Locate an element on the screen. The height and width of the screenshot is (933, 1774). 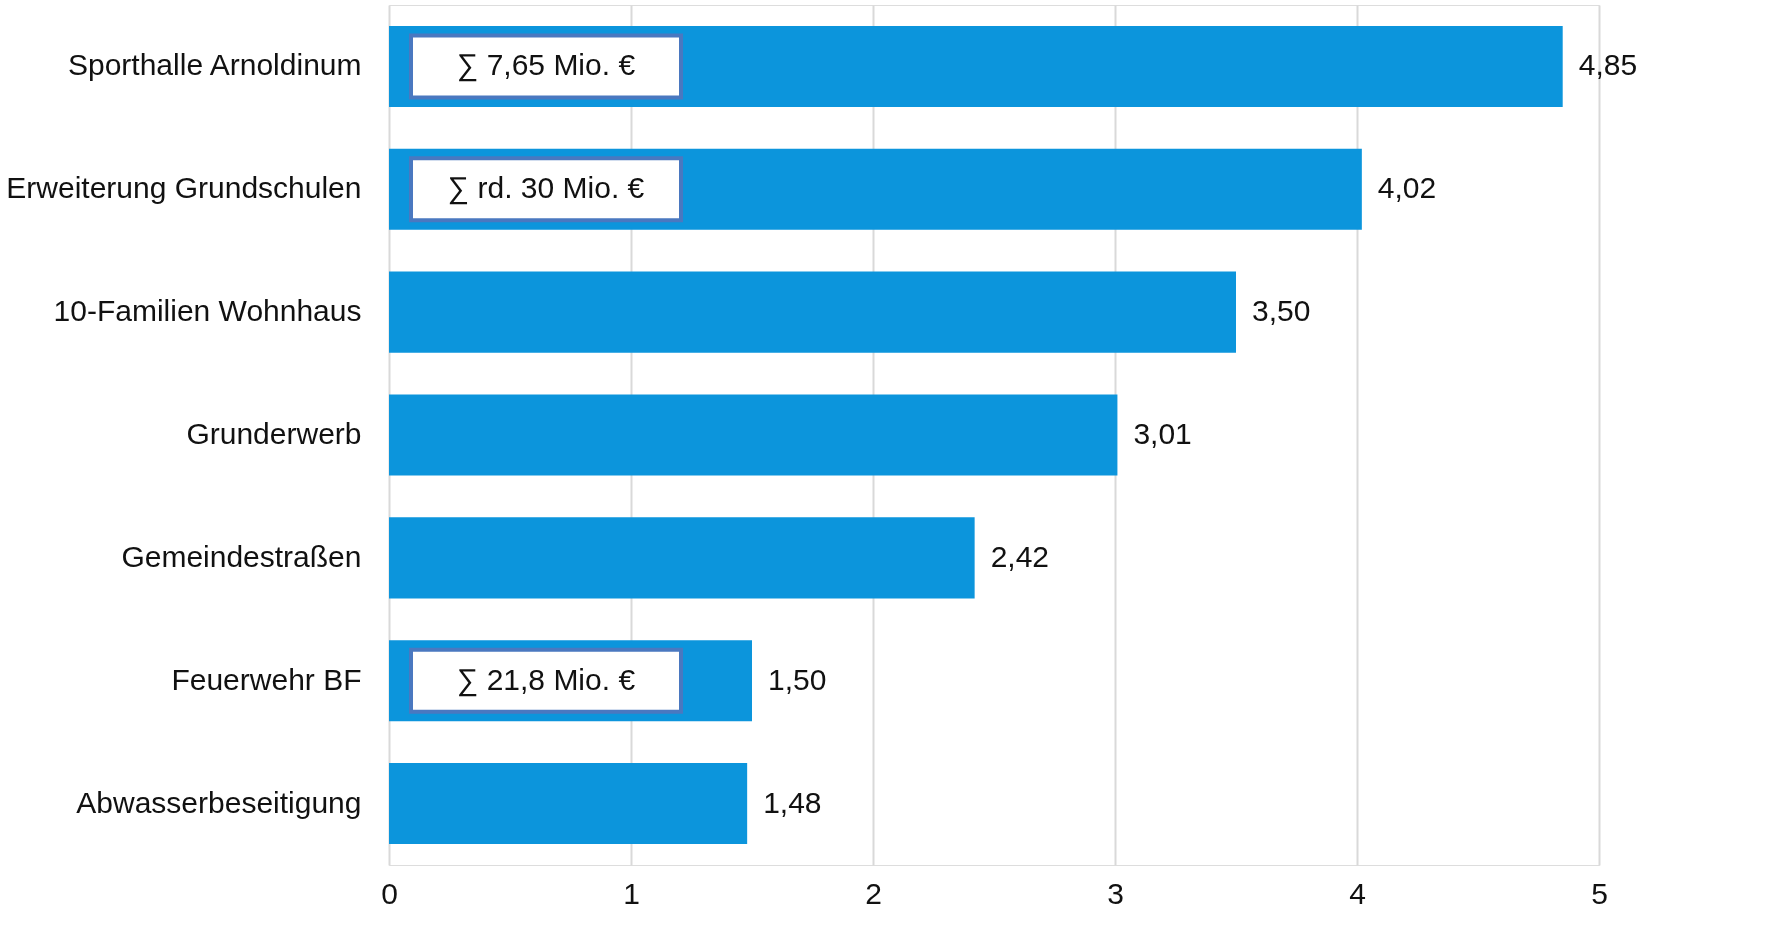
data-label: 3,50 is located at coordinates (1281, 311).